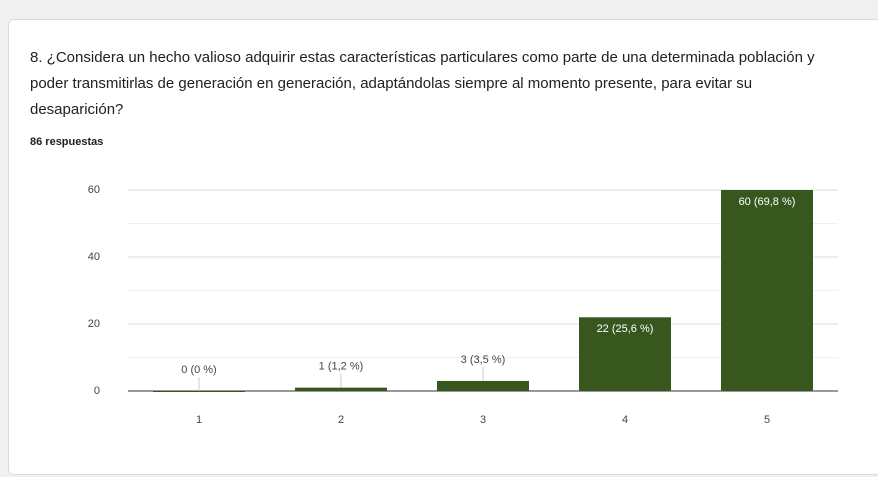  I want to click on x-tick-label: 3, so click(483, 420).